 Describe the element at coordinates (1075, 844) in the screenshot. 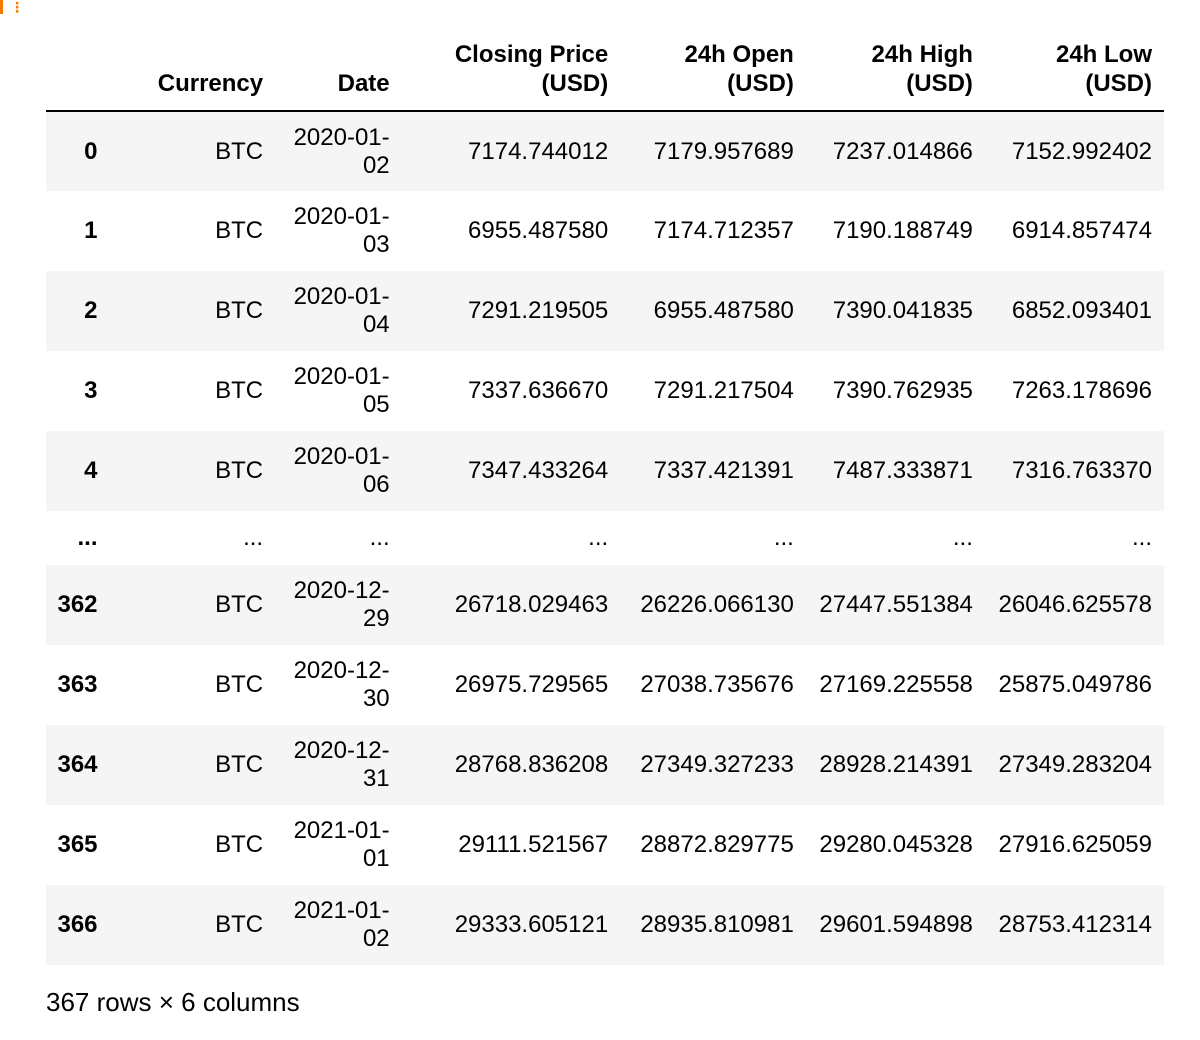

I see `cell-24h-low: 27916.625059` at that location.